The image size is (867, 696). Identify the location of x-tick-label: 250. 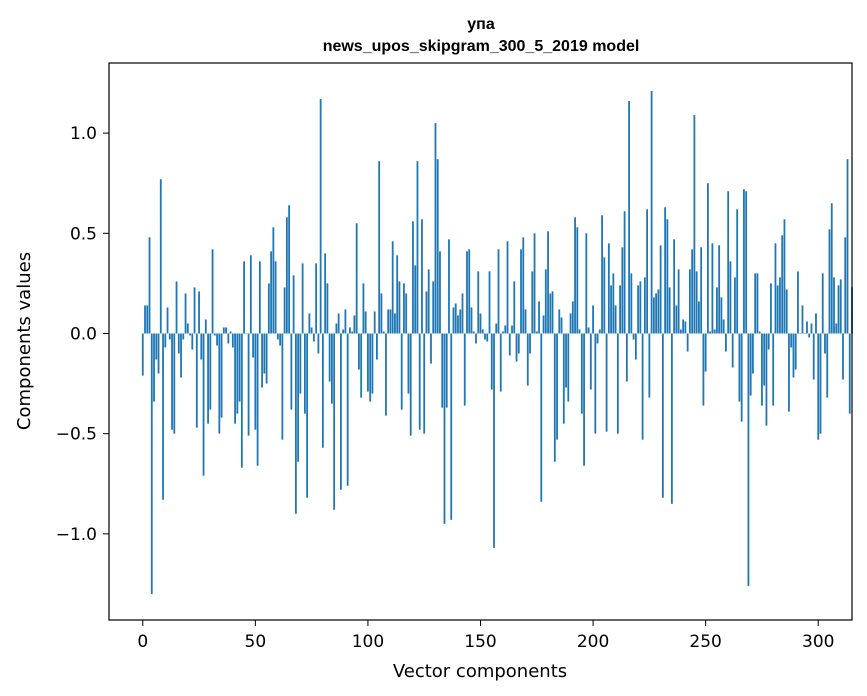
(705, 642).